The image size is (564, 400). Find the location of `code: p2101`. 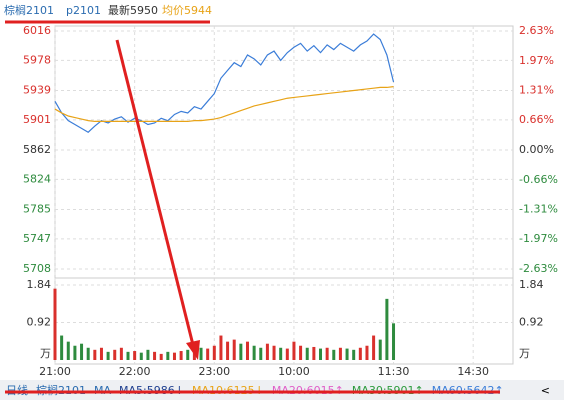

code: p2101 is located at coordinates (83, 10).